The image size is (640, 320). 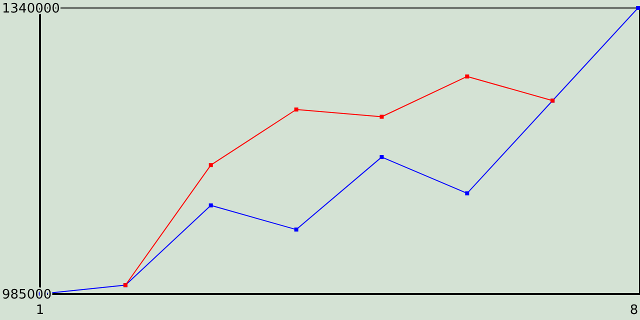 What do you see at coordinates (40, 310) in the screenshot?
I see `x-tick-label: 1` at bounding box center [40, 310].